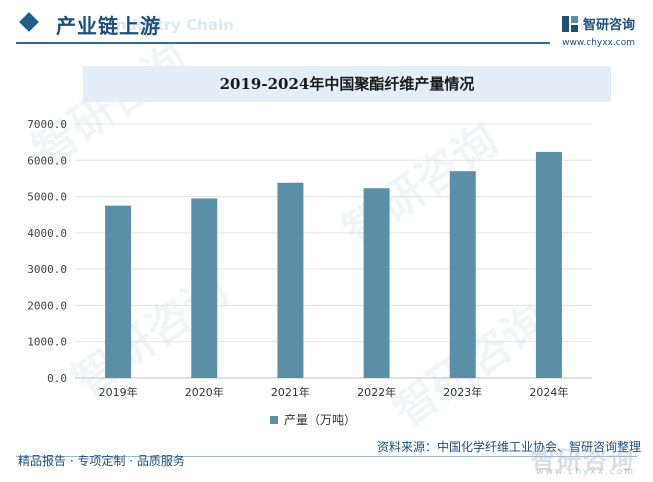 The image size is (653, 482). Describe the element at coordinates (204, 392) in the screenshot. I see `x-tick-label: 2020年` at that location.